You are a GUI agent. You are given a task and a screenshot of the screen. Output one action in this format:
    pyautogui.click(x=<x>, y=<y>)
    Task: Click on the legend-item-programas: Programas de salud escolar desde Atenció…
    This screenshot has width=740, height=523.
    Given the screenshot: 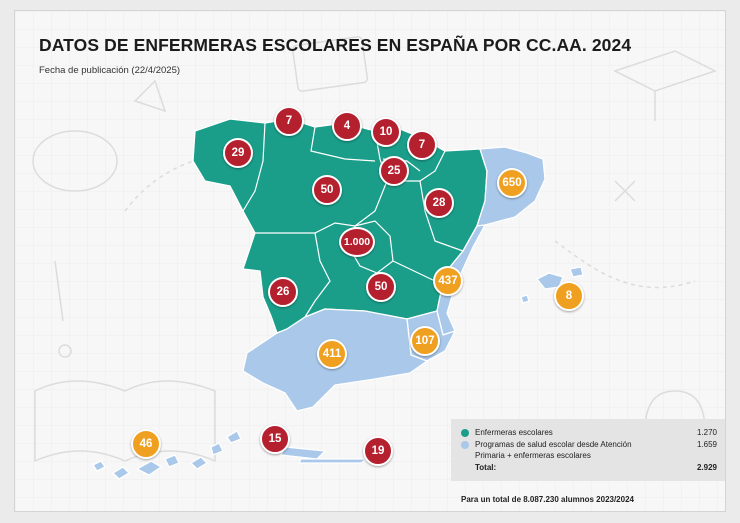 What is the action you would take?
    pyautogui.click(x=589, y=444)
    